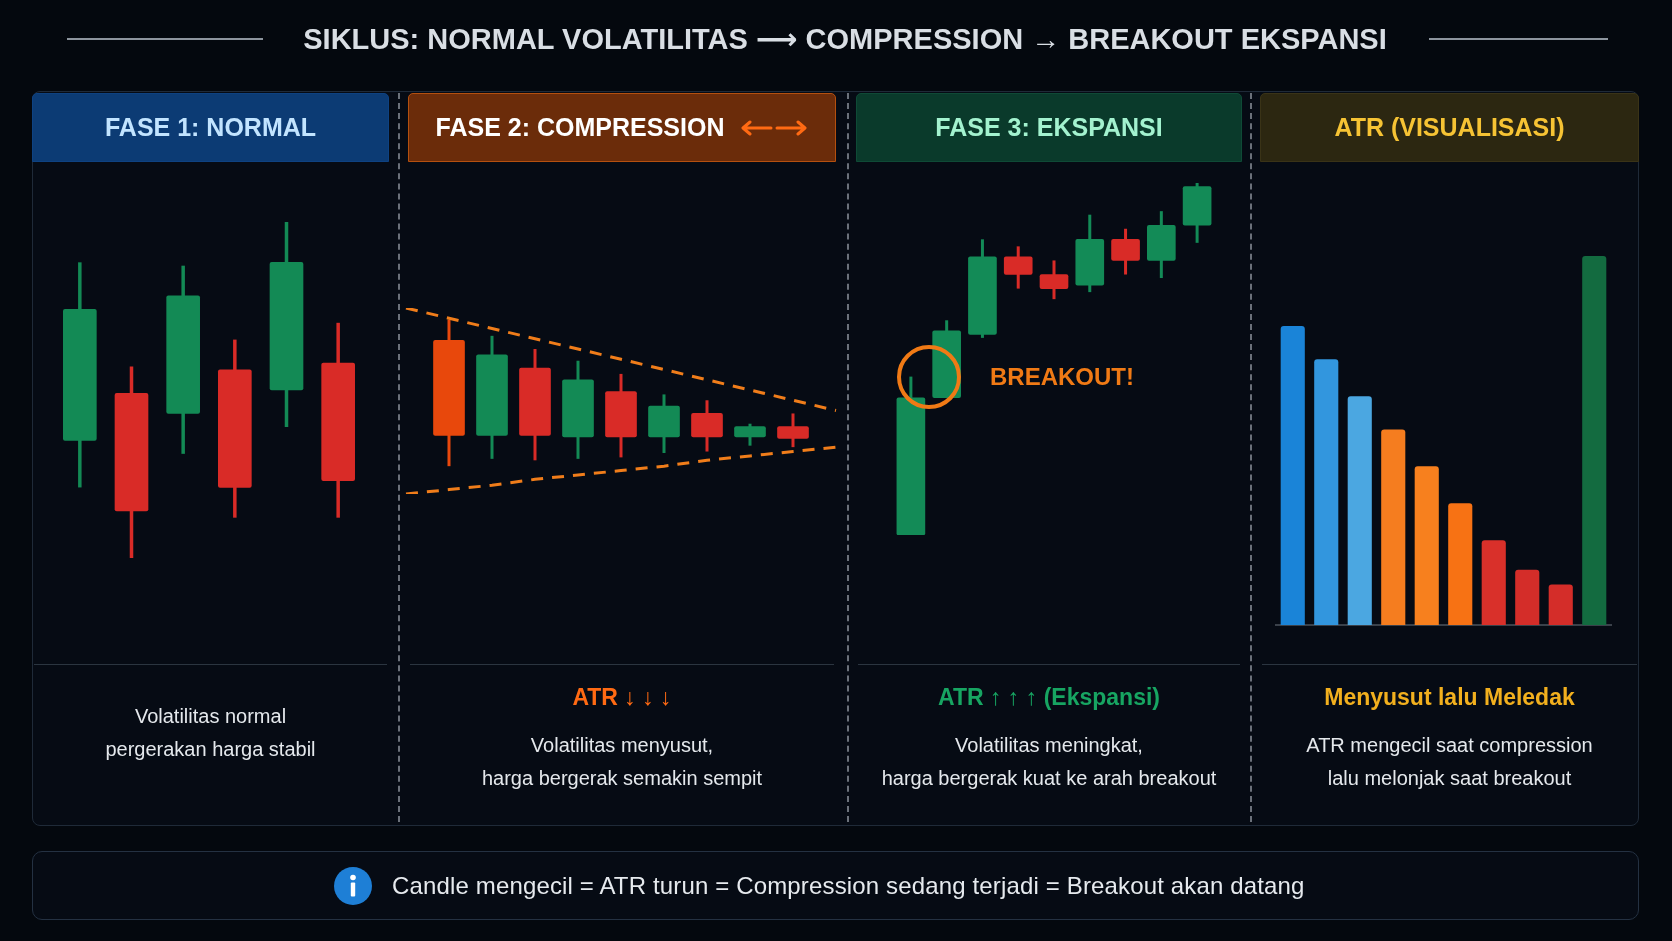 Image resolution: width=1672 pixels, height=941 pixels. I want to click on text: Volatilitas meningkat, harga bergerak kuat ke arah breakout, so click(1049, 761).